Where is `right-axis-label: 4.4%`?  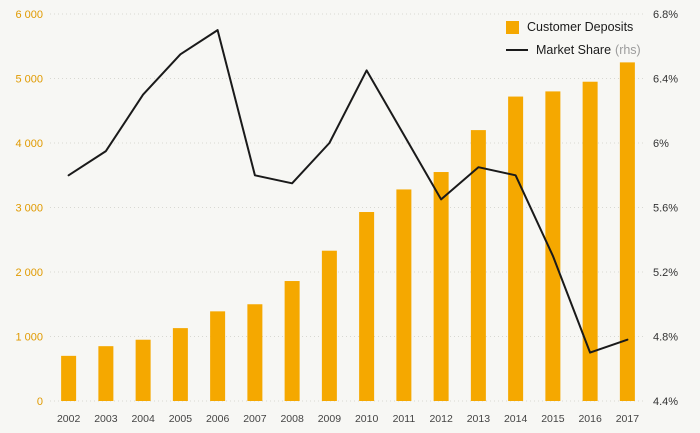
right-axis-label: 4.4% is located at coordinates (665, 402).